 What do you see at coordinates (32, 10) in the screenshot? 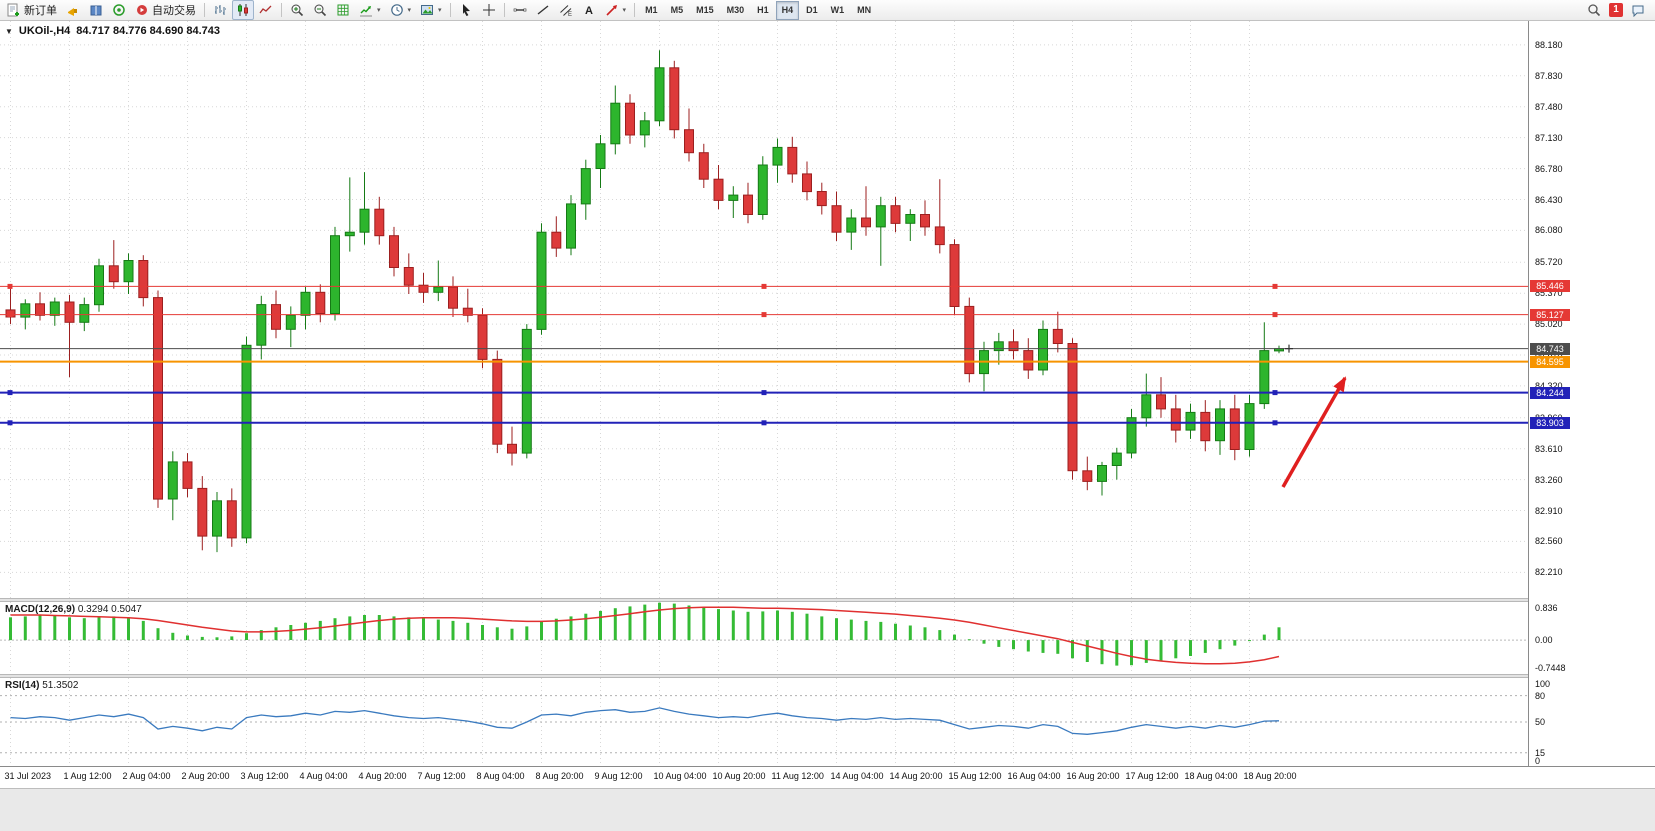
I see `new-order-button: 新订单` at bounding box center [32, 10].